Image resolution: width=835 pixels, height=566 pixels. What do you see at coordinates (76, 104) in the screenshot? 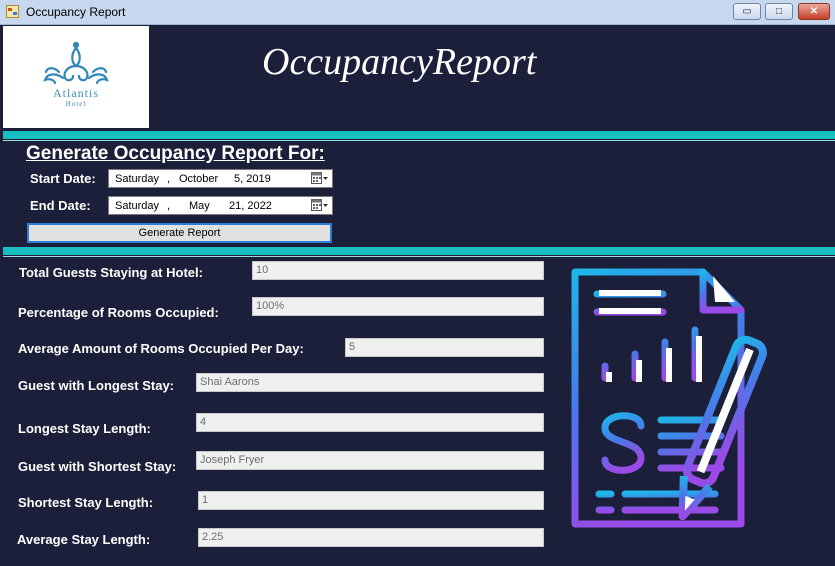
I see `logo-subtitle: Hotel` at bounding box center [76, 104].